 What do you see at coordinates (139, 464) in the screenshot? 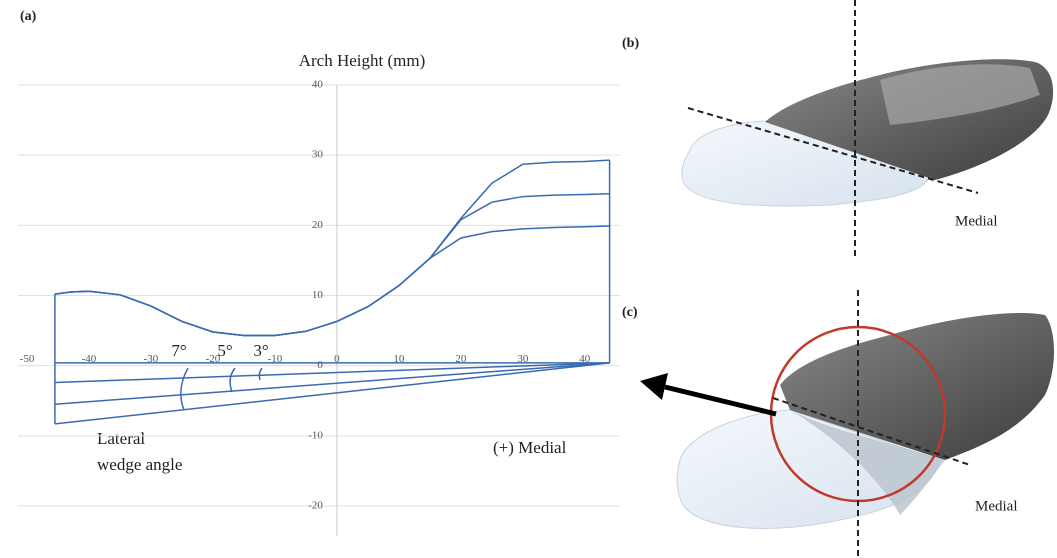
I see `annotation: wedge angle` at bounding box center [139, 464].